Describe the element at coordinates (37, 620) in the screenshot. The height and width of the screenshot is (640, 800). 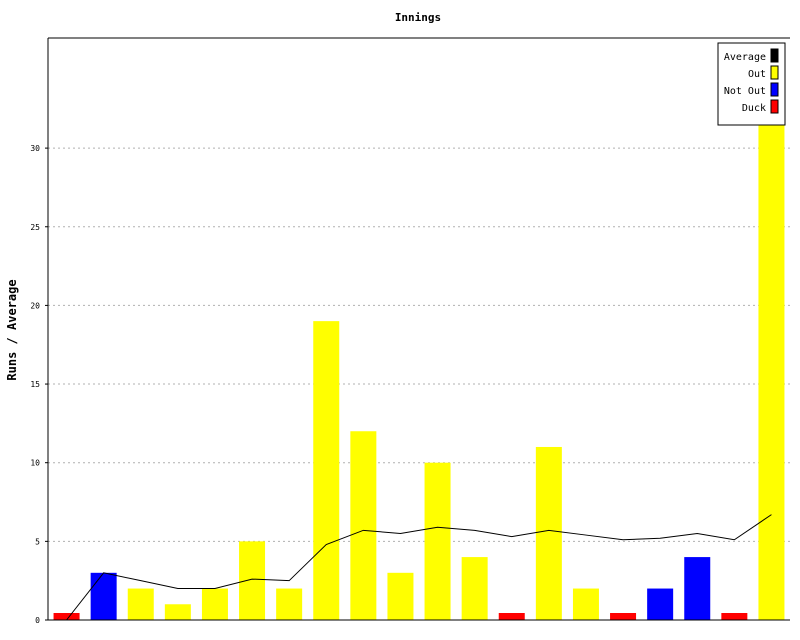
I see `y-tick-label: 0` at that location.